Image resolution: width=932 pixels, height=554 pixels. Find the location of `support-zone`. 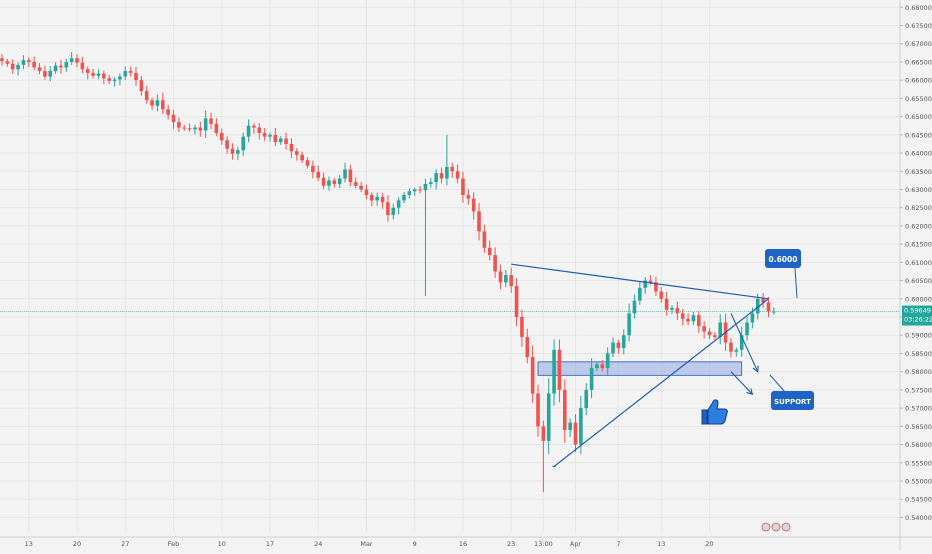

support-zone is located at coordinates (640, 368).